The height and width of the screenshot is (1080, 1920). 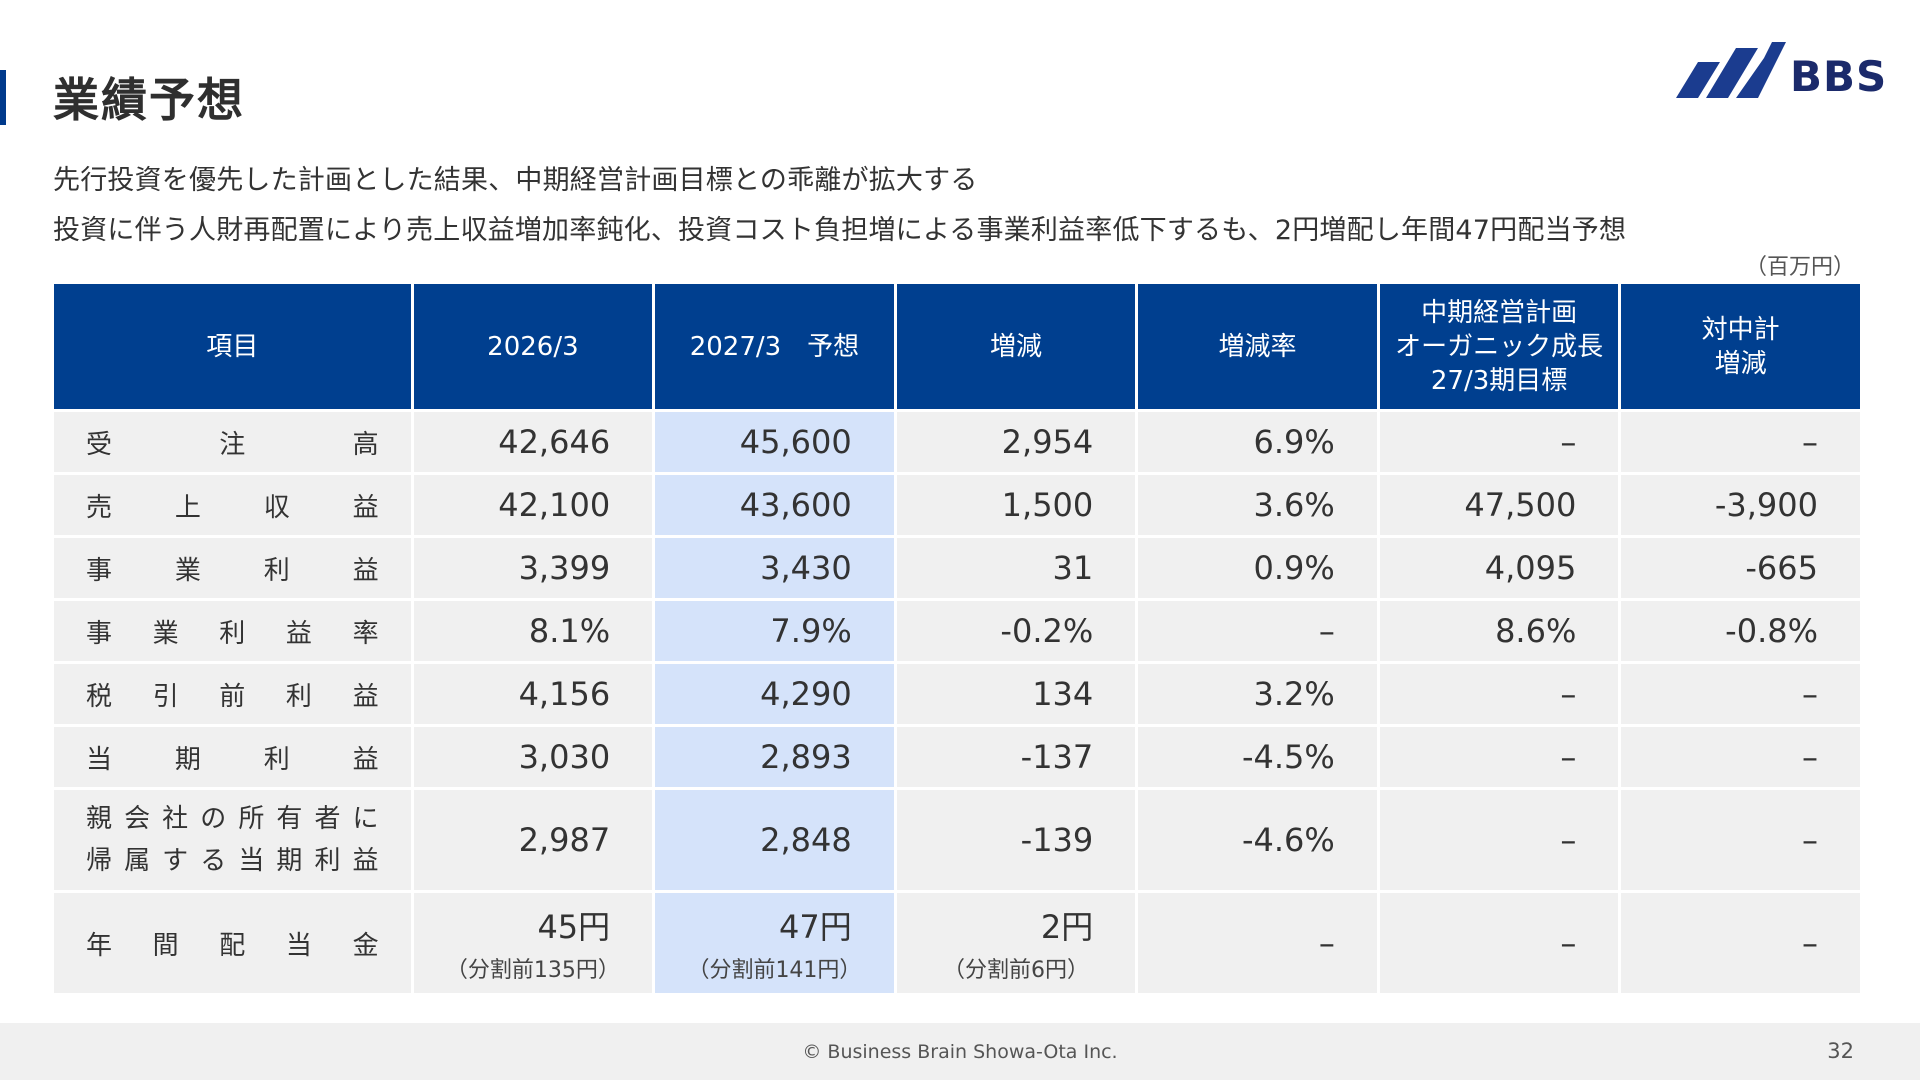 I want to click on header-change: 増減, so click(x=1016, y=346).